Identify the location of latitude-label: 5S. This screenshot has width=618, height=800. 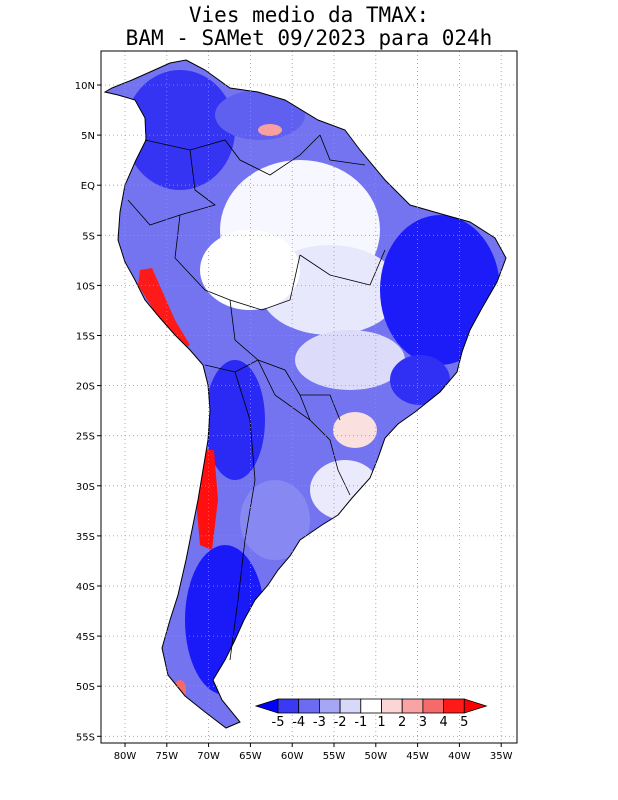
(88, 236).